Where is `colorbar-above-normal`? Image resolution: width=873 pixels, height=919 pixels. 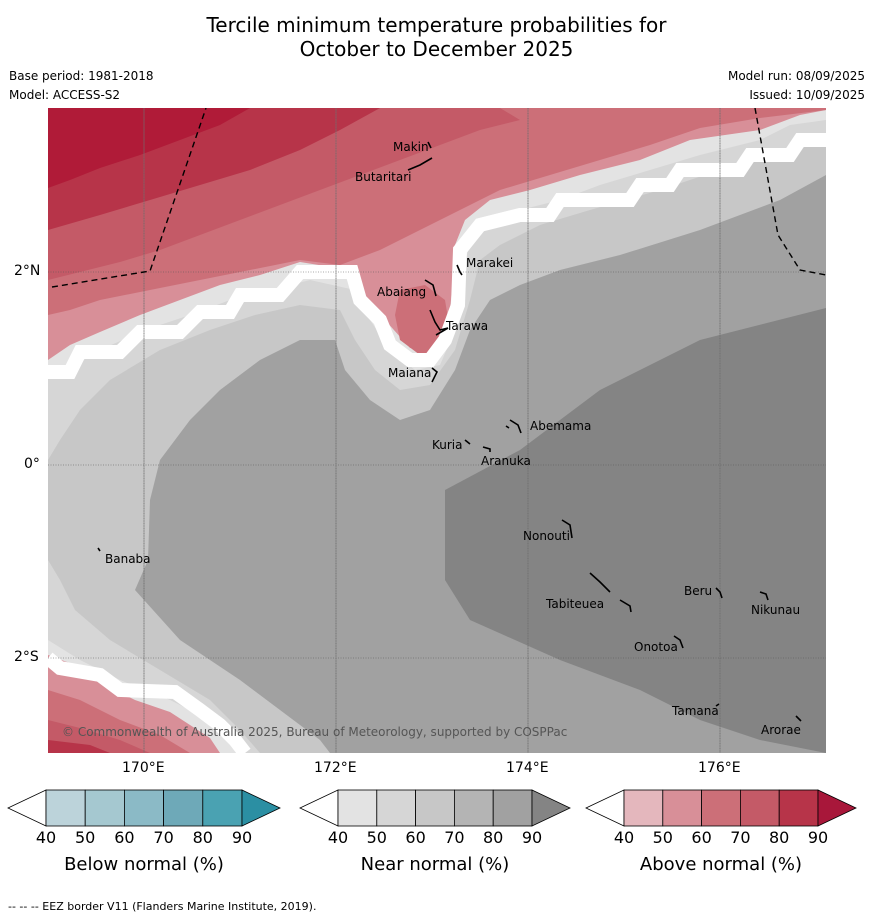 colorbar-above-normal is located at coordinates (721, 808).